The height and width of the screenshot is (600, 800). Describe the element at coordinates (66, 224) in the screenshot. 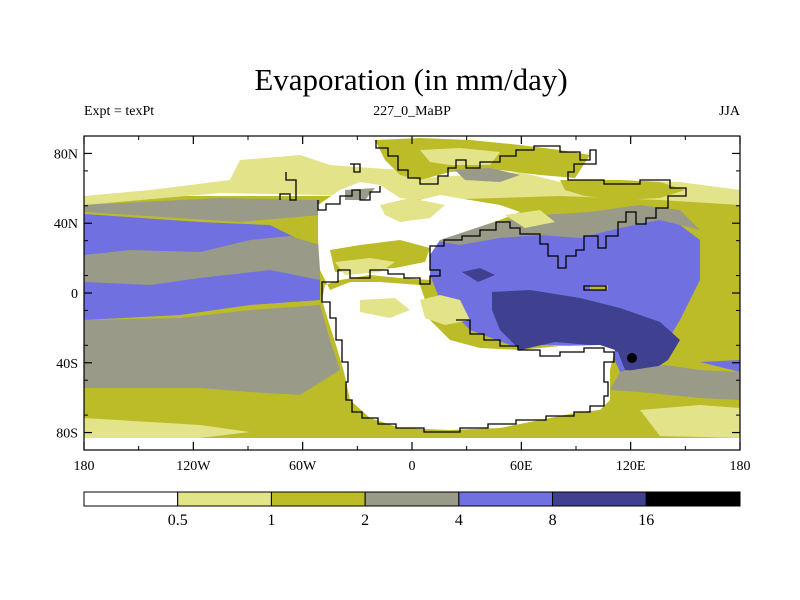

I see `lat-tick-label: 40N` at that location.